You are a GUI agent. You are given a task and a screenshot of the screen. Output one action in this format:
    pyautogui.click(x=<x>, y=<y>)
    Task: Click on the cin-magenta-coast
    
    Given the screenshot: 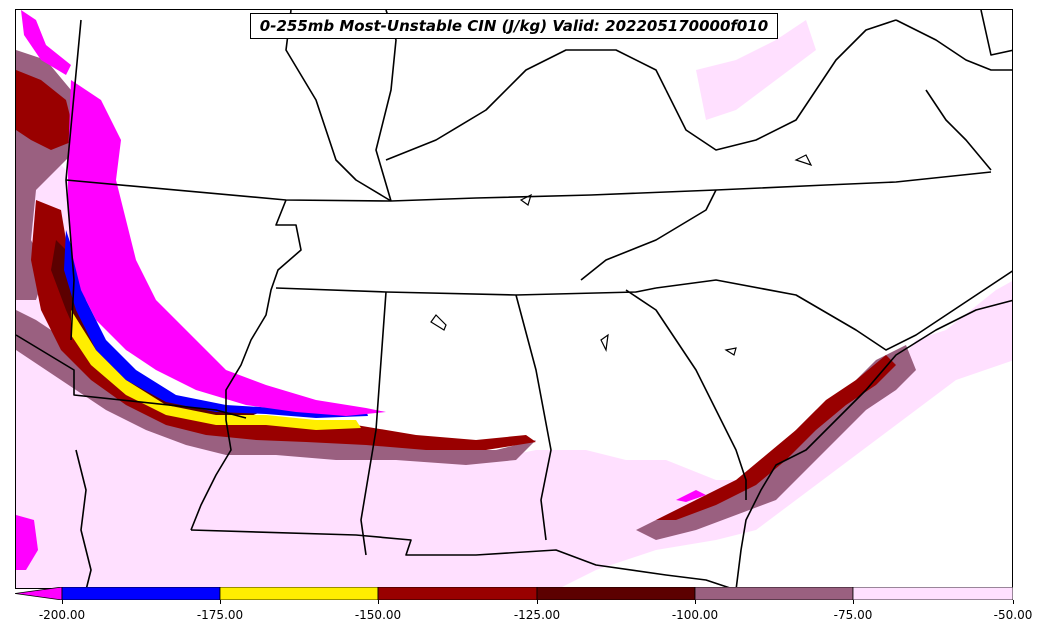 What is the action you would take?
    pyautogui.click(x=691, y=496)
    